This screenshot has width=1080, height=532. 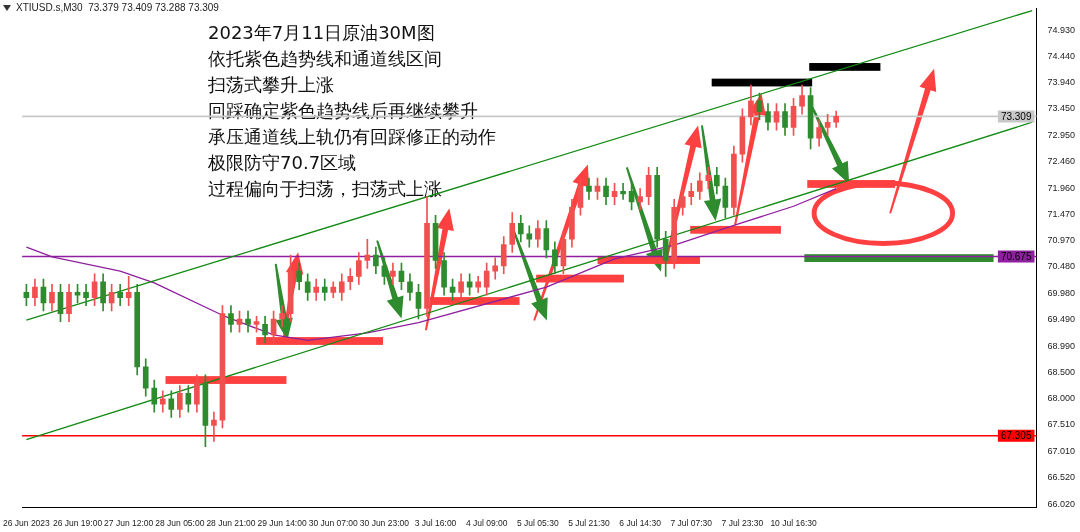 I want to click on y-tick-label: 73.450, so click(x=1061, y=108).